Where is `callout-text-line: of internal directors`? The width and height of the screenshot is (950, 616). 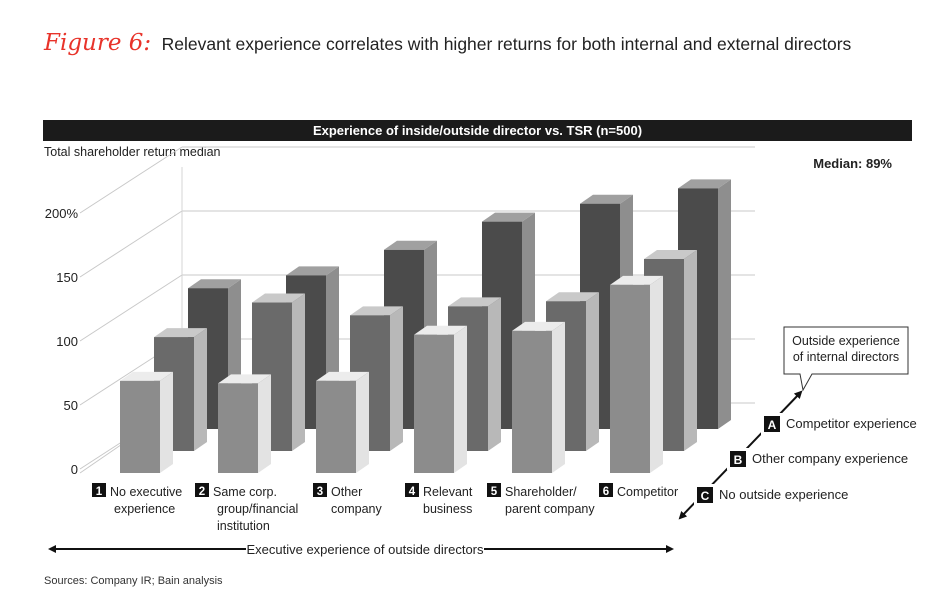 callout-text-line: of internal directors is located at coordinates (846, 357).